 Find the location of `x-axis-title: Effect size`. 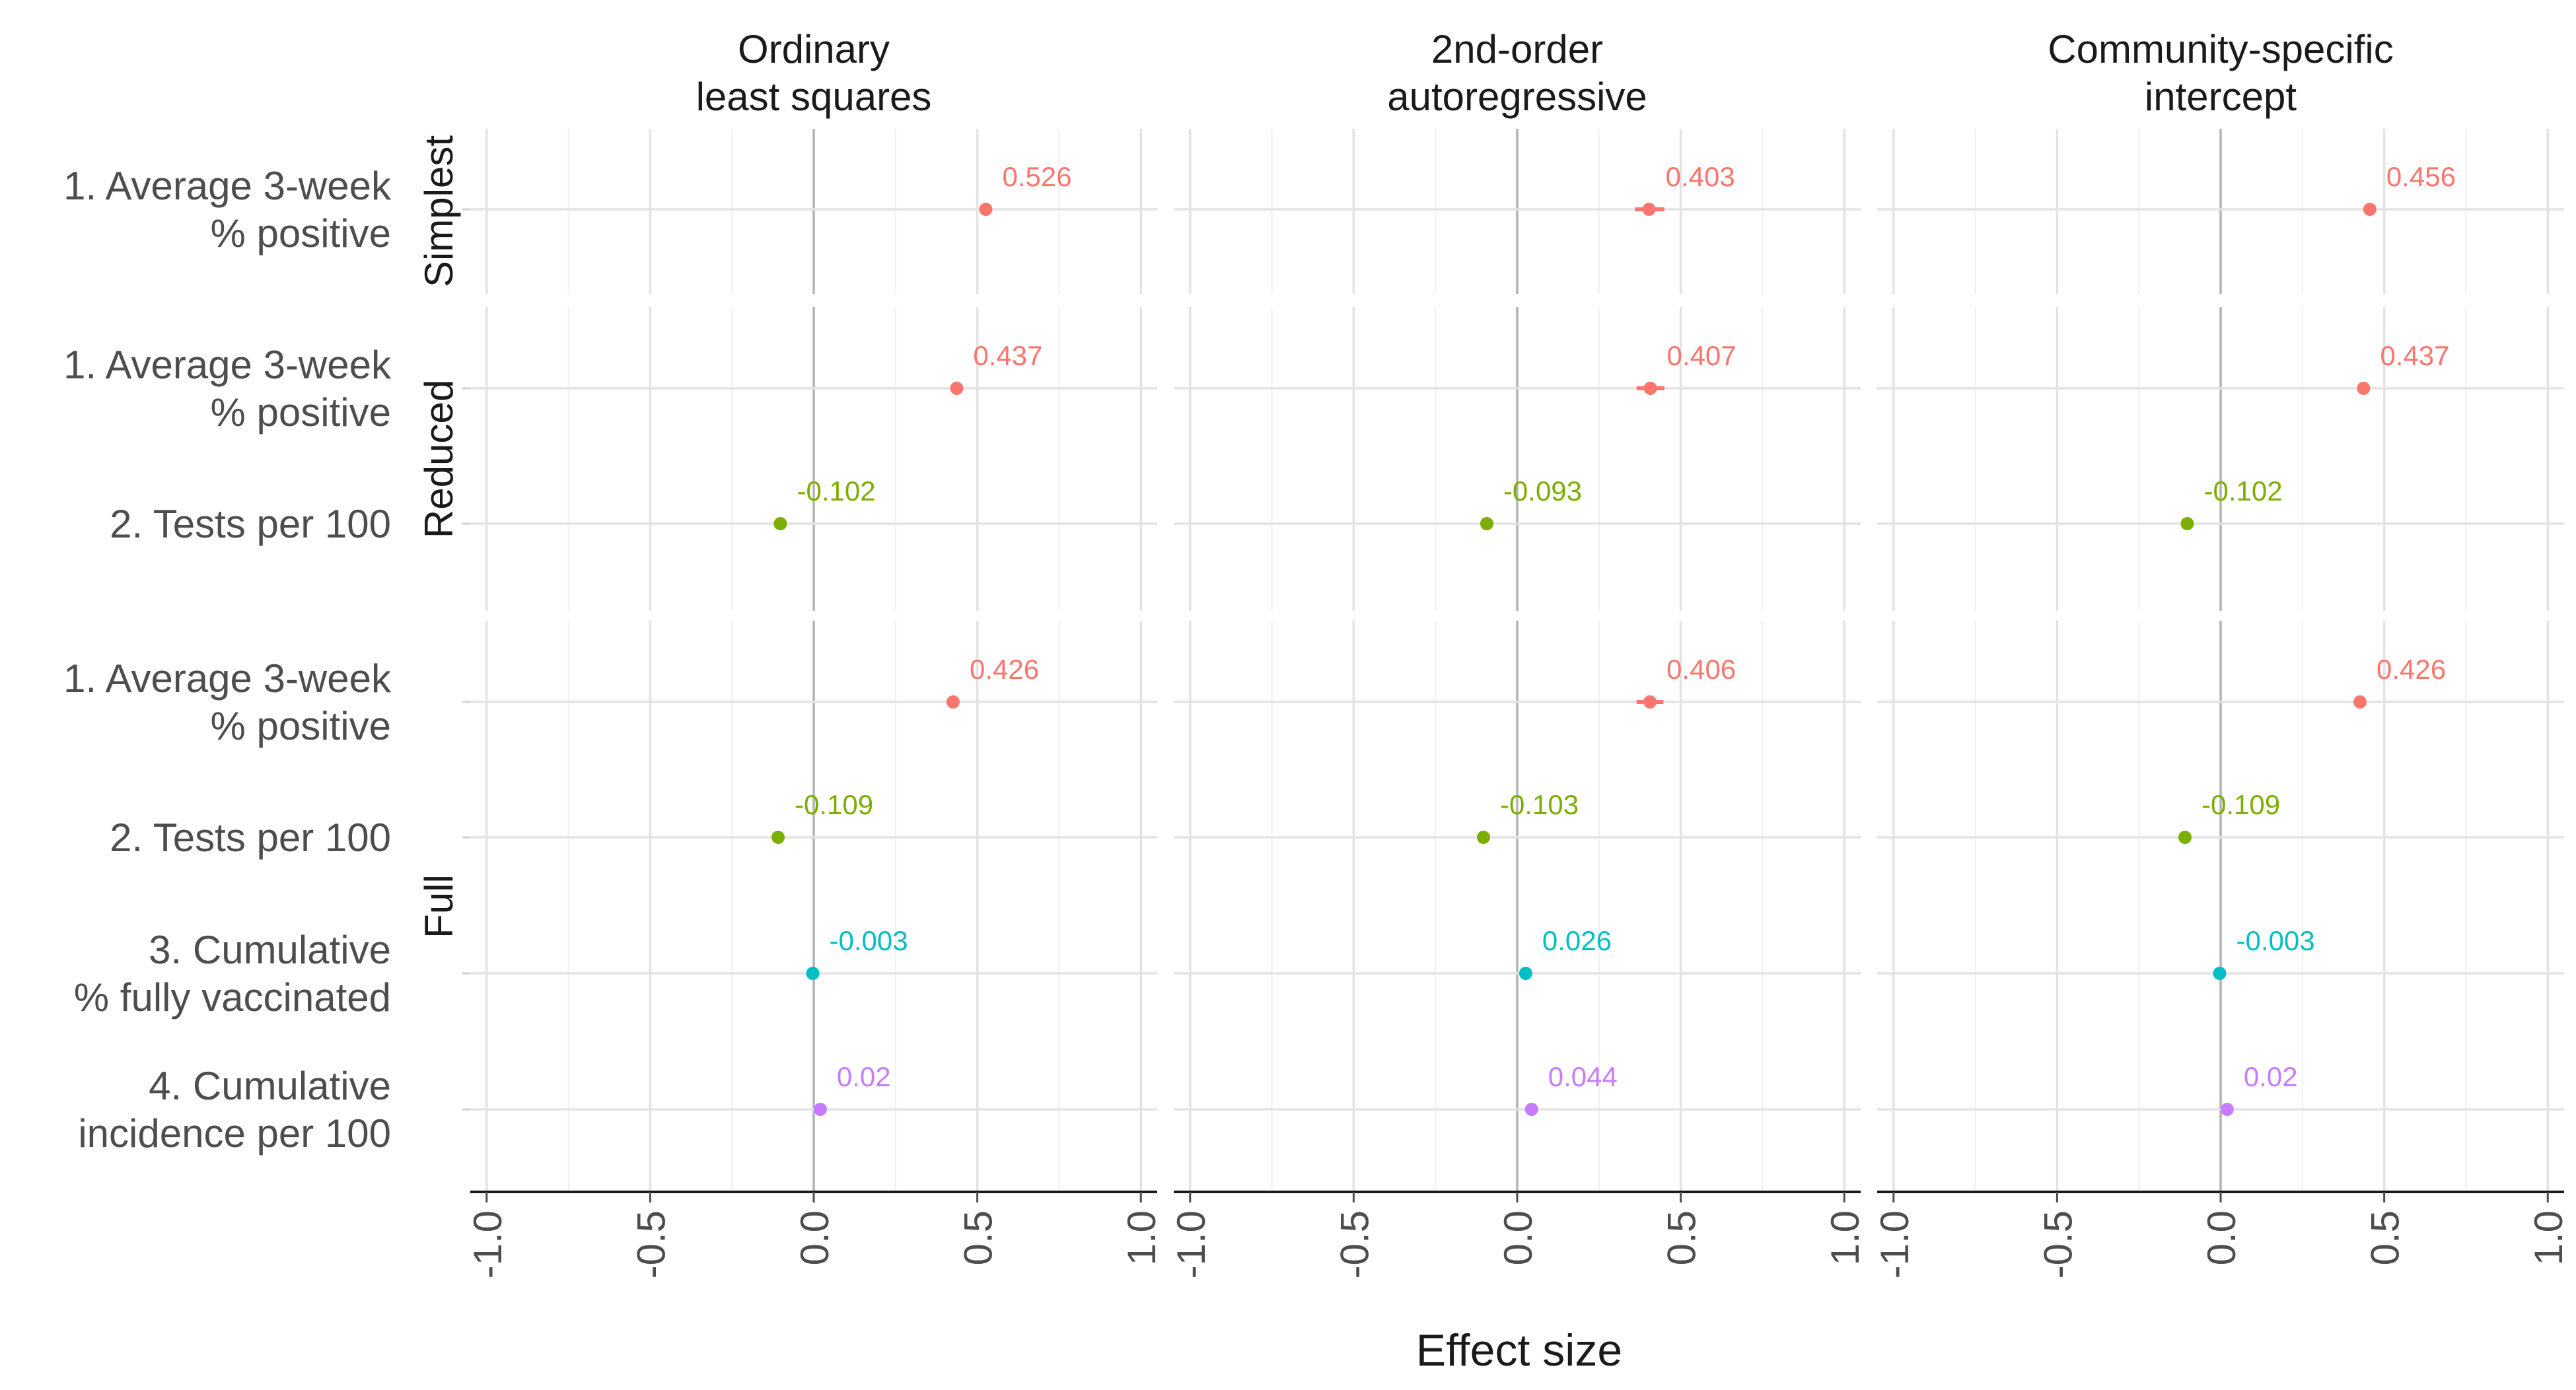

x-axis-title: Effect size is located at coordinates (1519, 1350).